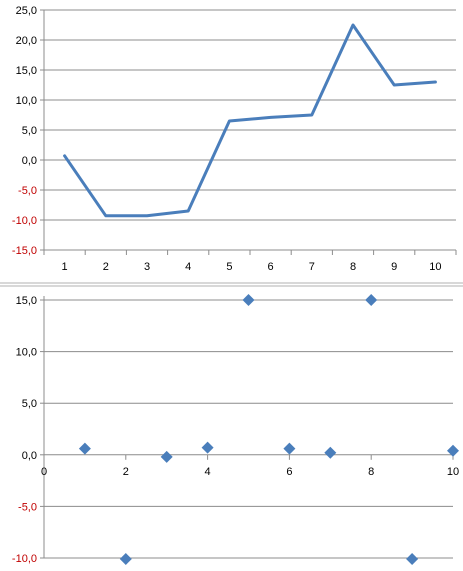 The image size is (463, 571). Describe the element at coordinates (24, 430) in the screenshot. I see `scatter-chart-y-tick-labels: 15,0 10,0 5,0 0,0 -5,0 -10,0` at that location.